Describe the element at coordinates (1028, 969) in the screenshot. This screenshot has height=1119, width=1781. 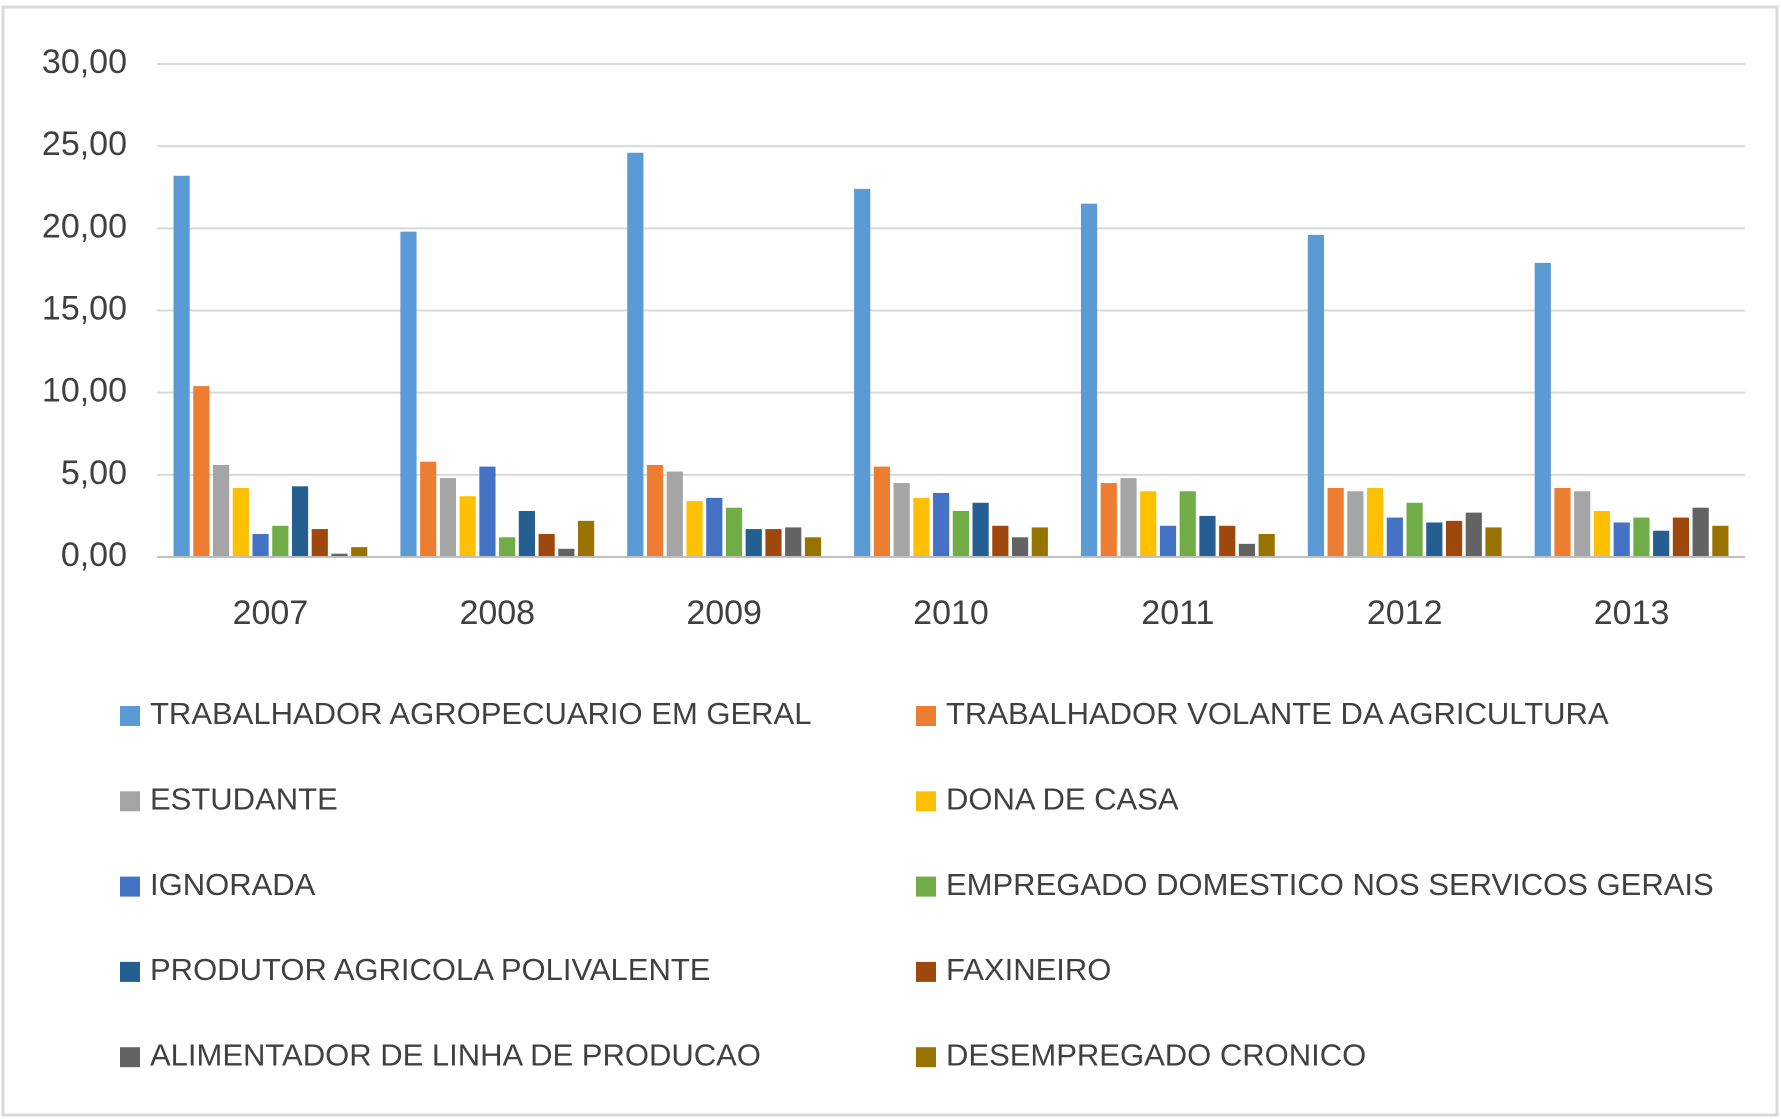
I see `legend-label: FAXINEIRO` at that location.